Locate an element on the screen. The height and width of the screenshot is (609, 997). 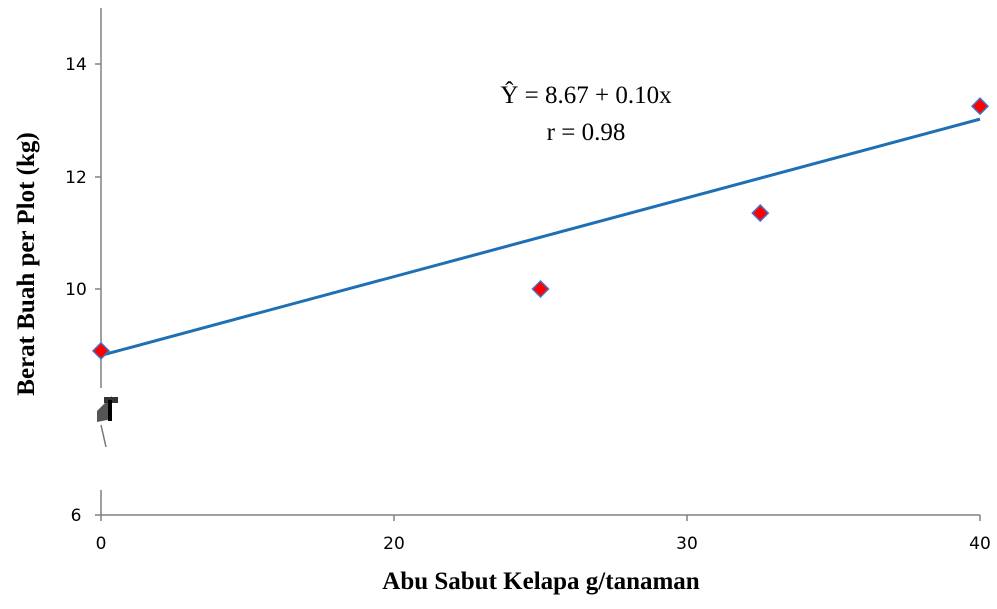
x-axis is located at coordinates (540, 517).